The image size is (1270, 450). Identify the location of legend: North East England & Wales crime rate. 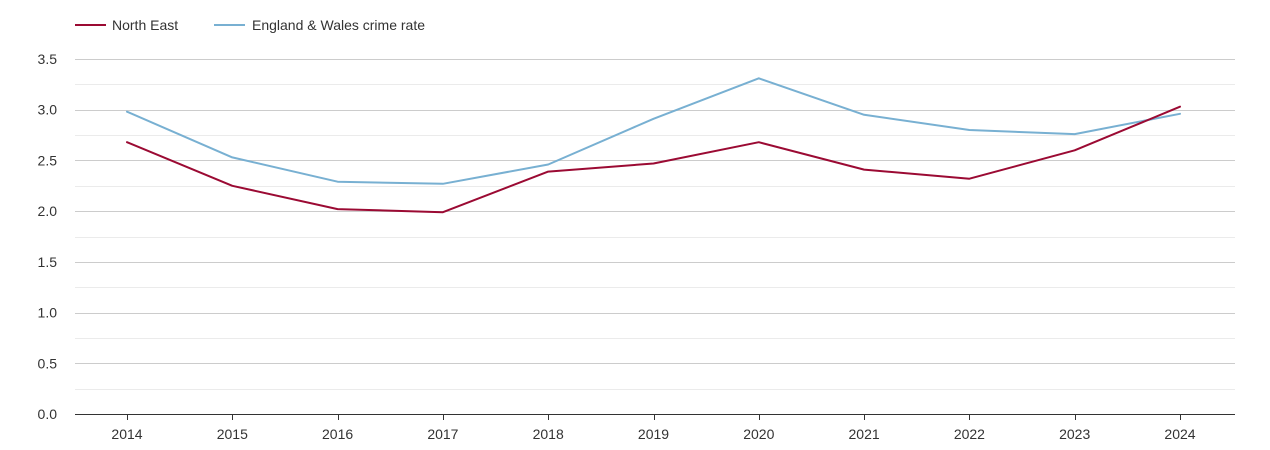
(250, 25).